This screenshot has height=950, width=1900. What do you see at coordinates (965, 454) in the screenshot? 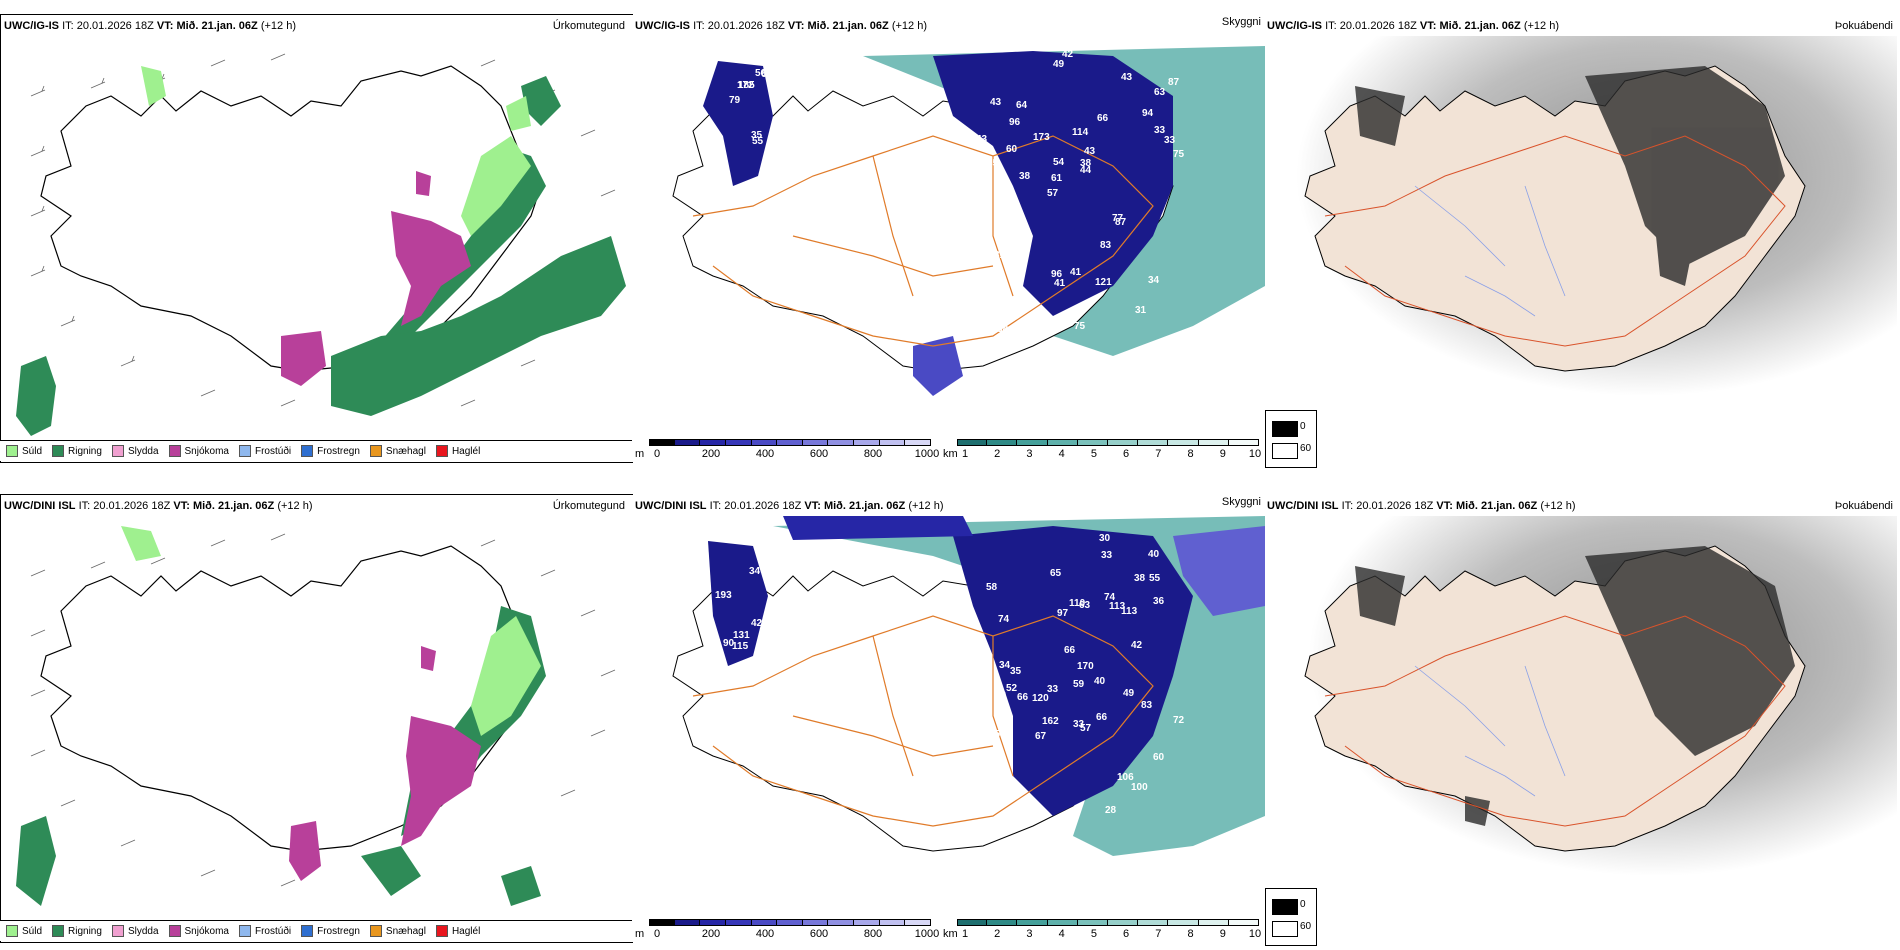
I see `colorbar-tick: 1` at bounding box center [965, 454].